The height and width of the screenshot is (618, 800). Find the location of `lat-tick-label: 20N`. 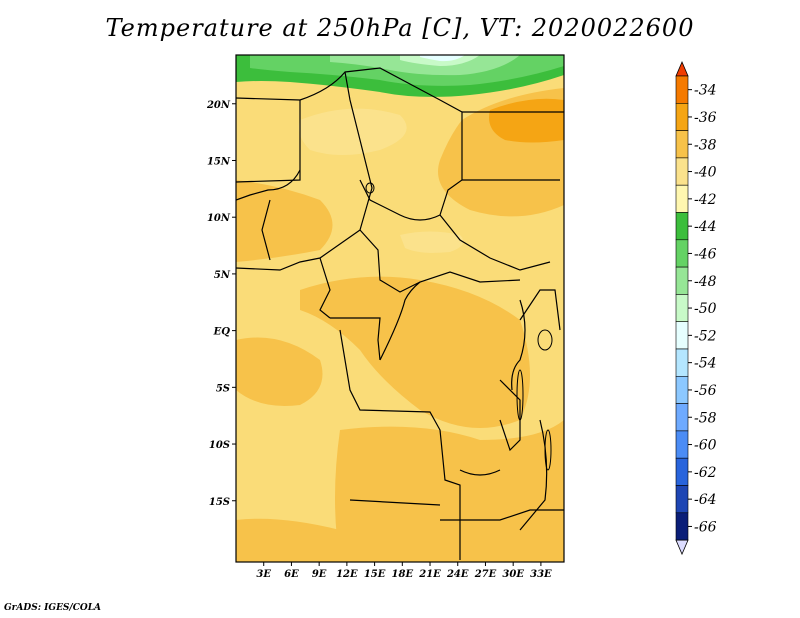

lat-tick-label: 20N is located at coordinates (218, 105).